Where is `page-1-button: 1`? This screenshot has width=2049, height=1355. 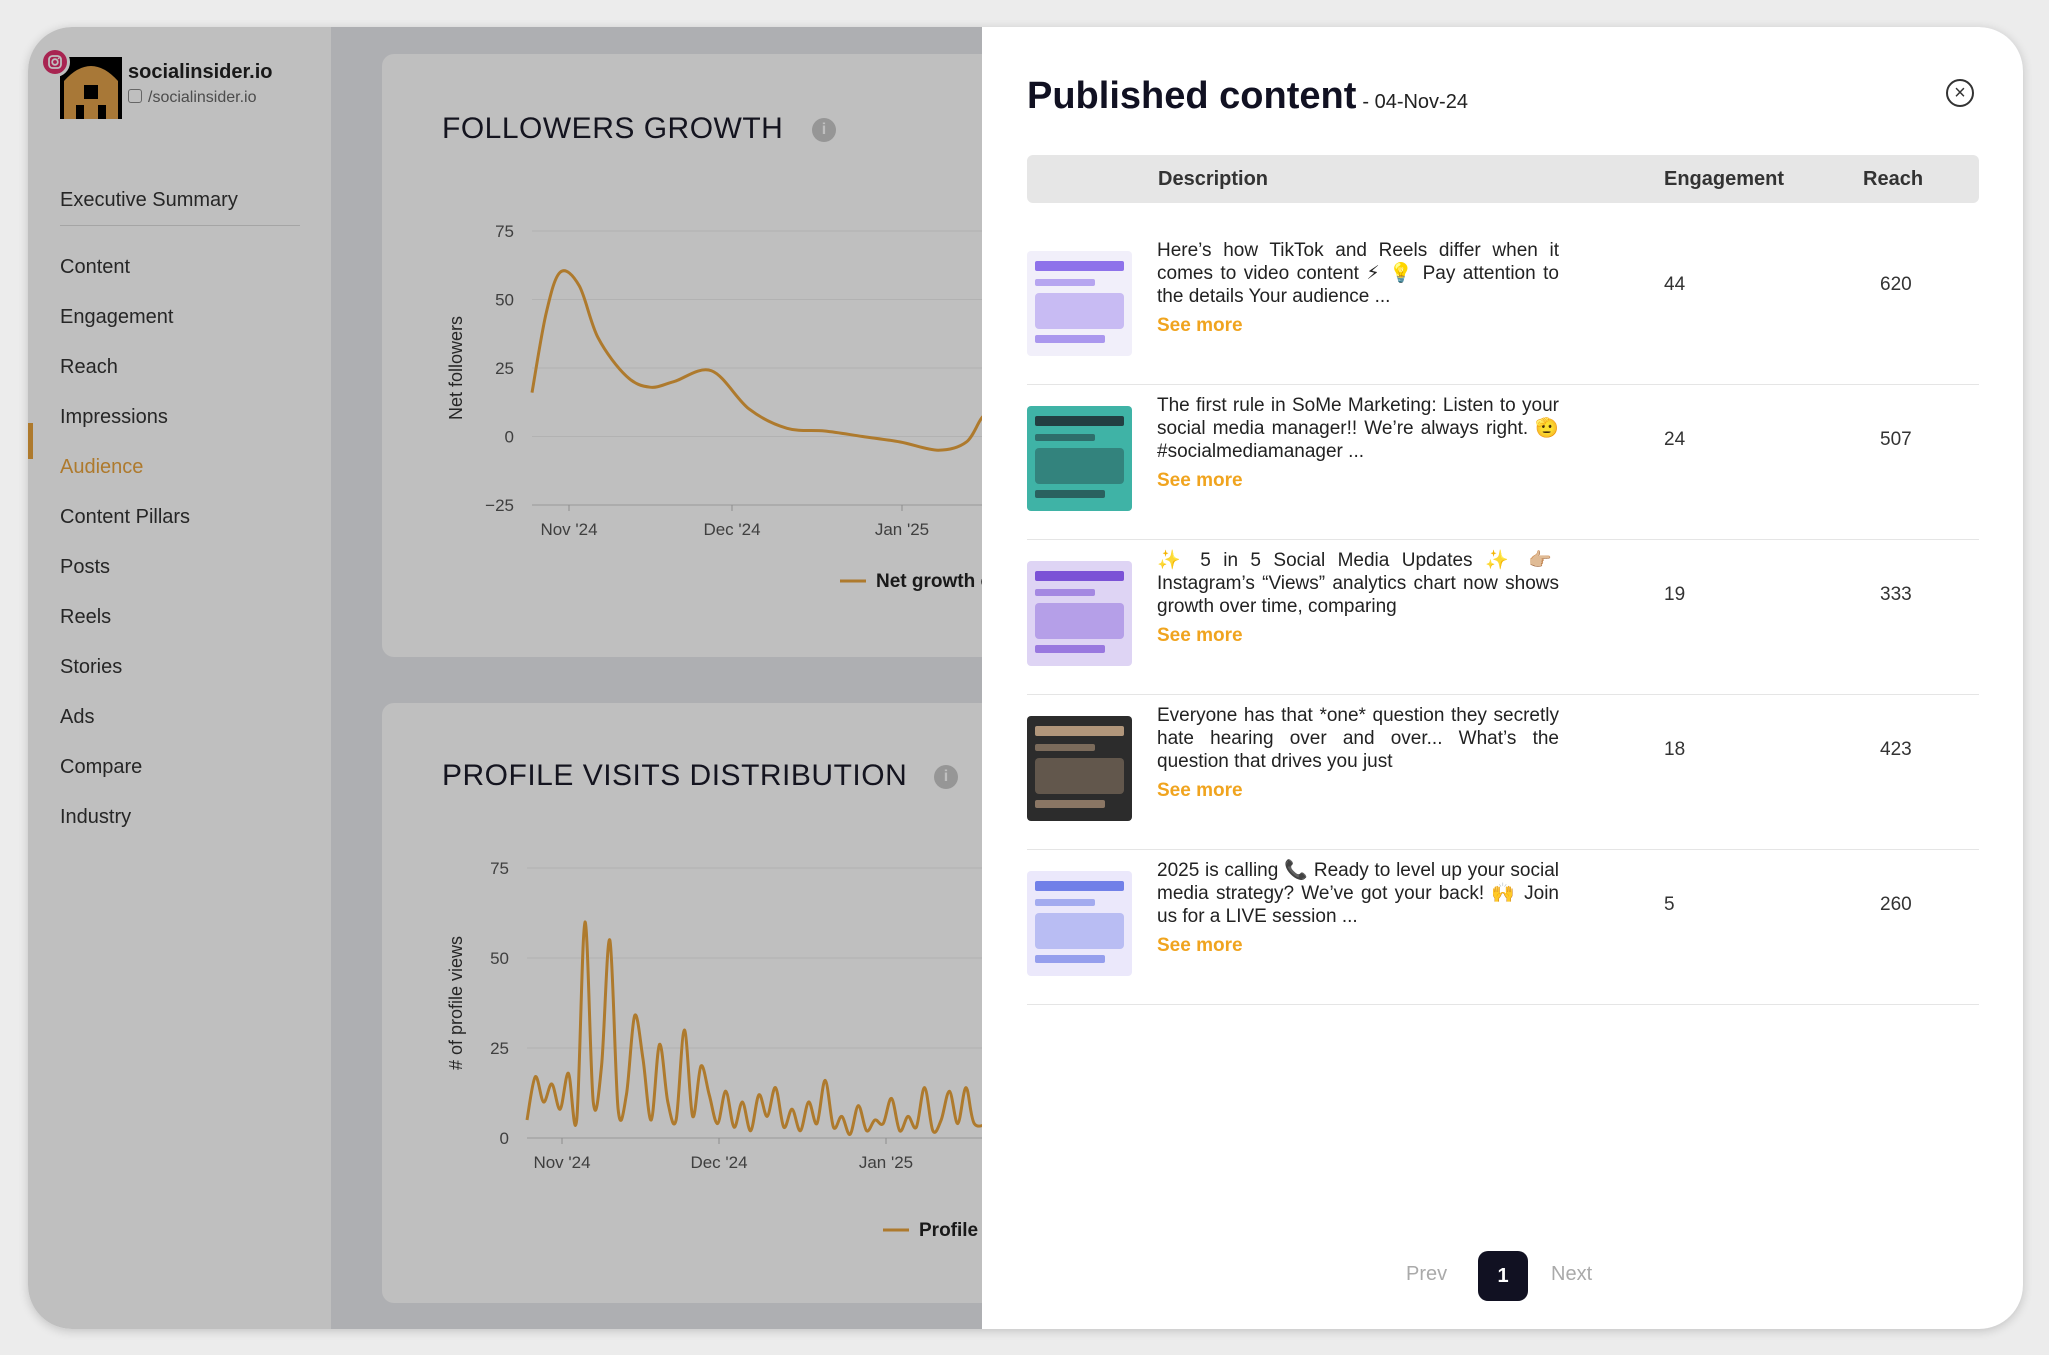 page-1-button: 1 is located at coordinates (1503, 1276).